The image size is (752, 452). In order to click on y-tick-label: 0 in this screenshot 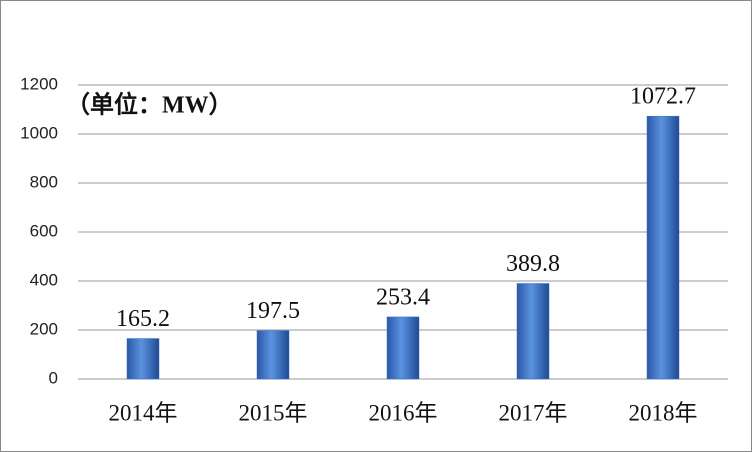, I will do `click(53, 377)`.